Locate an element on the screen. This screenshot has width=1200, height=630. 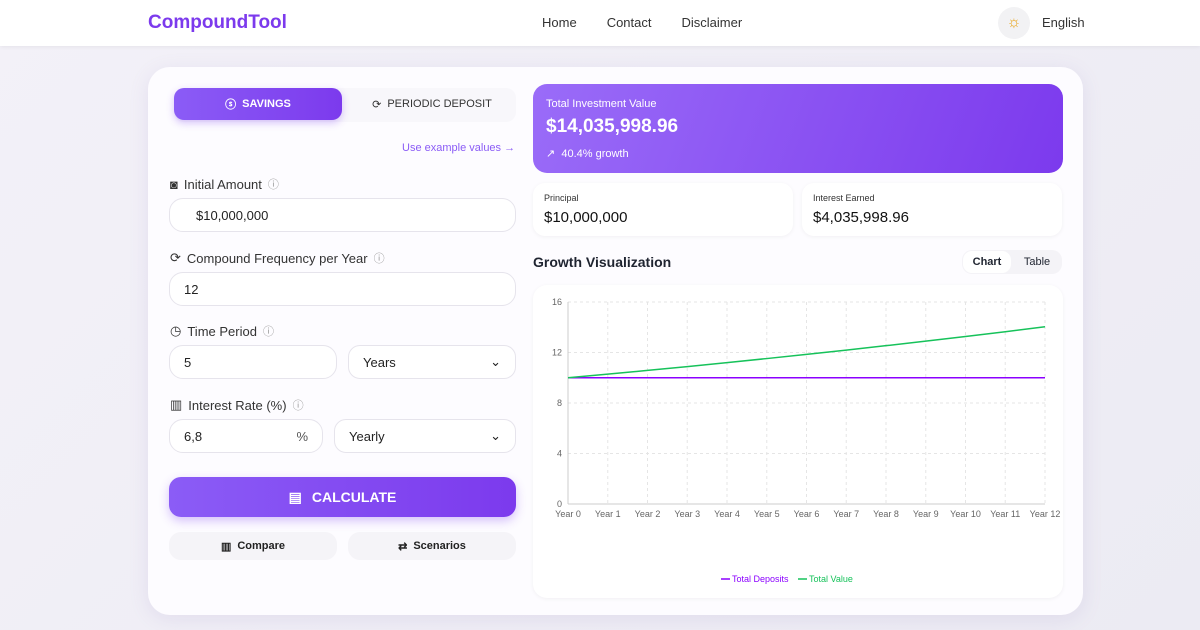
y-tick-label: 8 is located at coordinates (559, 403).